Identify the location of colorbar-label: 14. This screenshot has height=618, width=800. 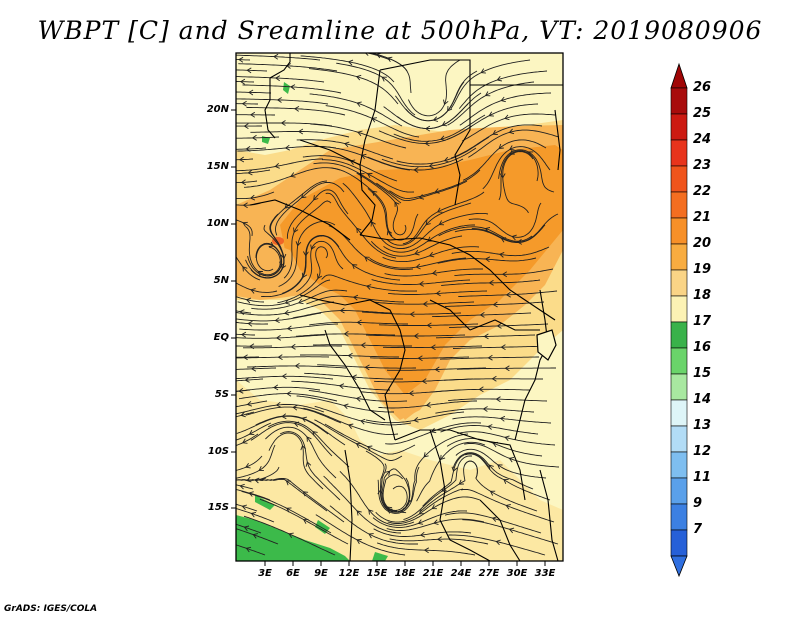
(702, 399).